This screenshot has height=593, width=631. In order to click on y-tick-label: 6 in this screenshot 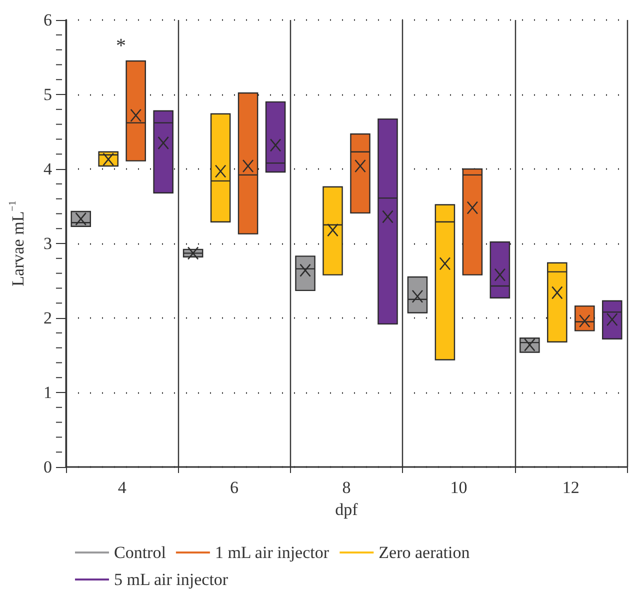, I will do `click(48, 20)`.